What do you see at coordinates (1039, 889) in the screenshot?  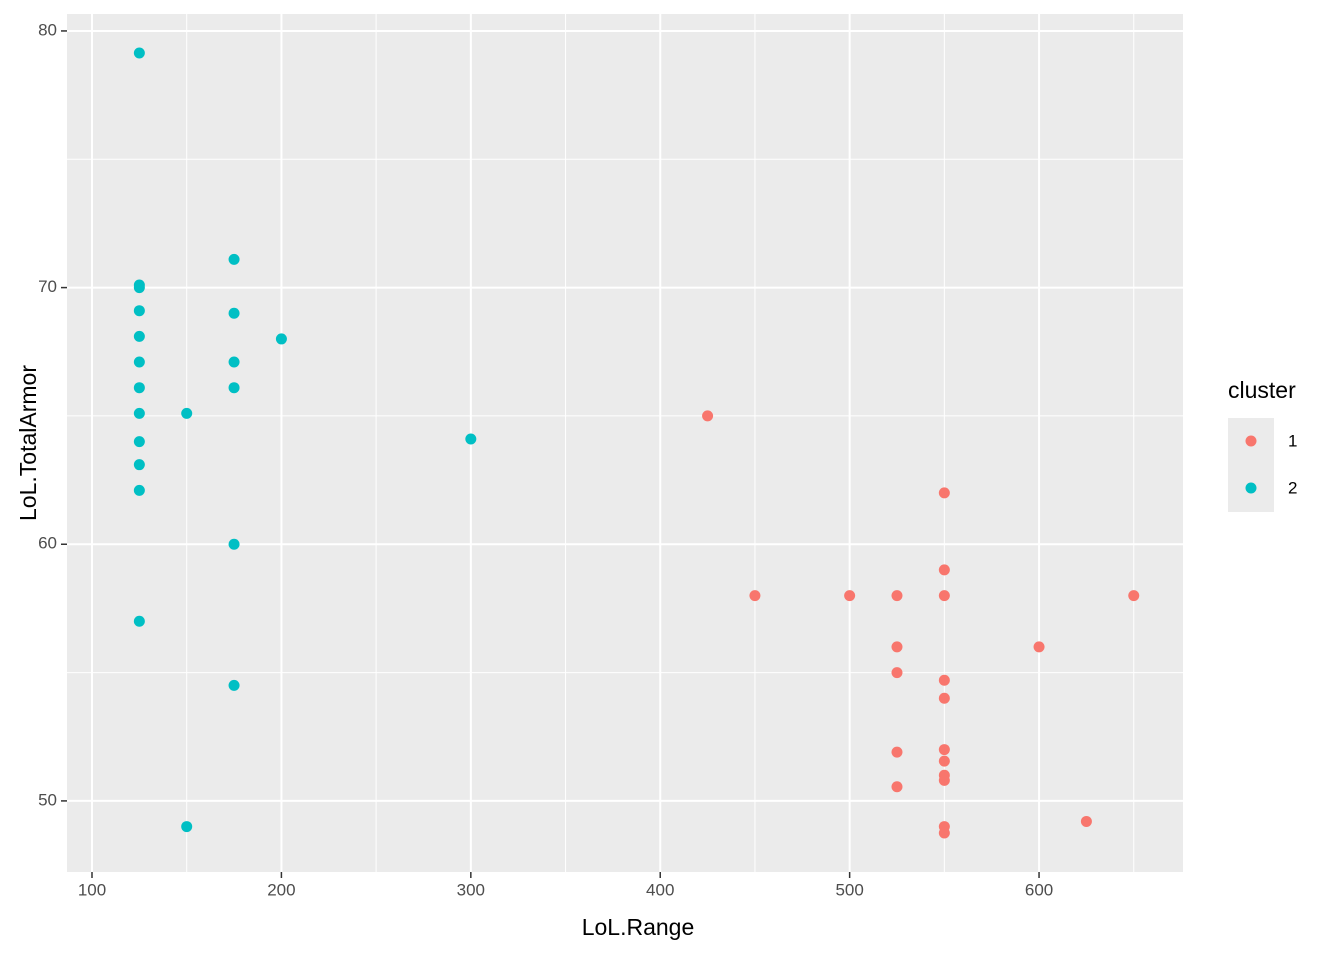 I see `x-tick-label: 600` at bounding box center [1039, 889].